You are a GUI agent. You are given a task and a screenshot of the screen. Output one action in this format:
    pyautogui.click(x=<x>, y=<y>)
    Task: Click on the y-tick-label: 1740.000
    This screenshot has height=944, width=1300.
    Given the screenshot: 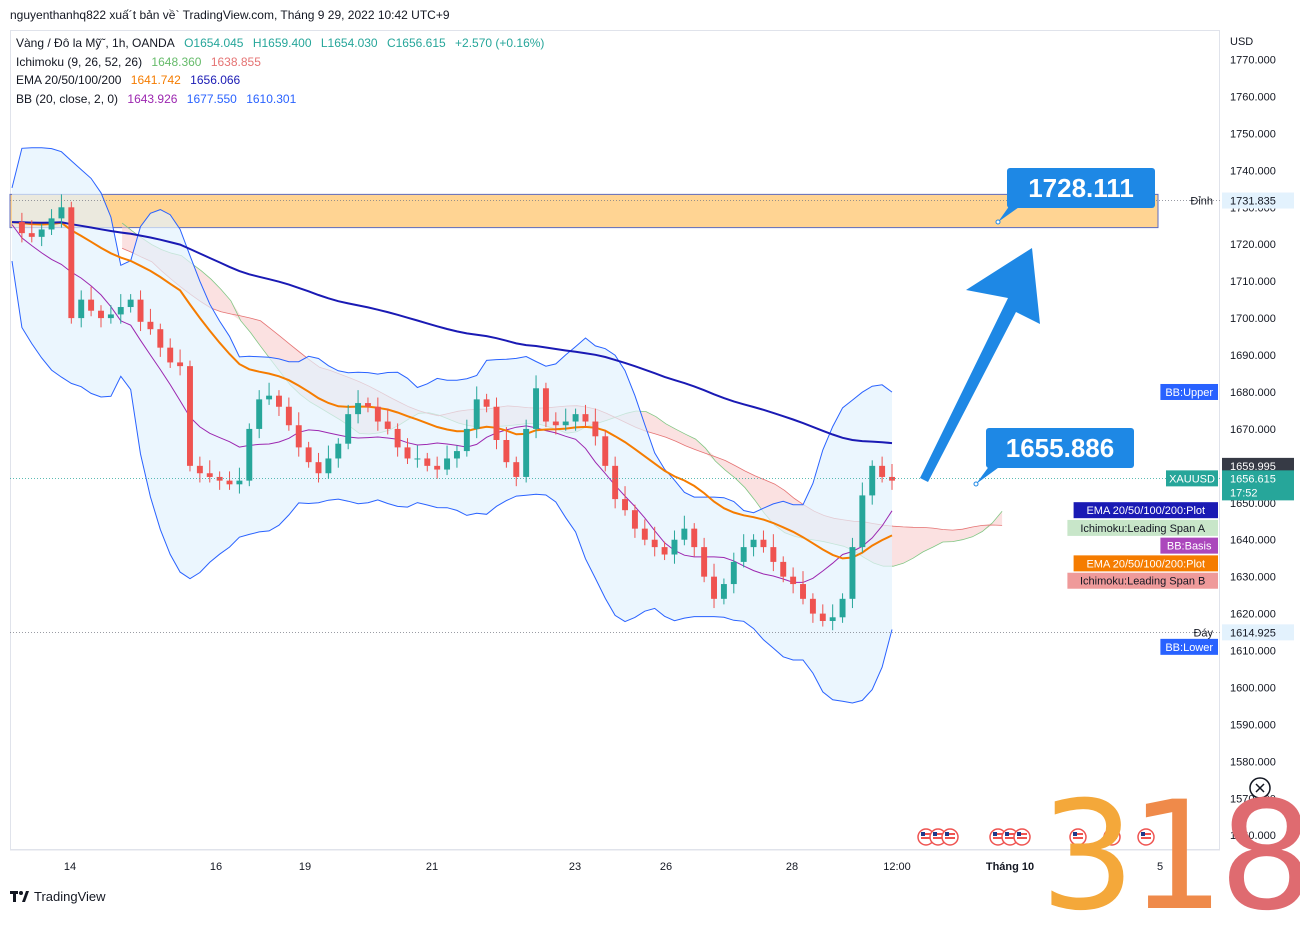 What is the action you would take?
    pyautogui.click(x=1253, y=171)
    